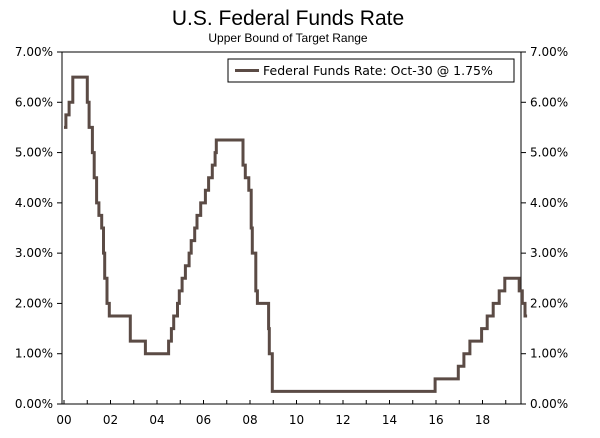 Image resolution: width=600 pixels, height=438 pixels. I want to click on x-tick-label: 10, so click(296, 420).